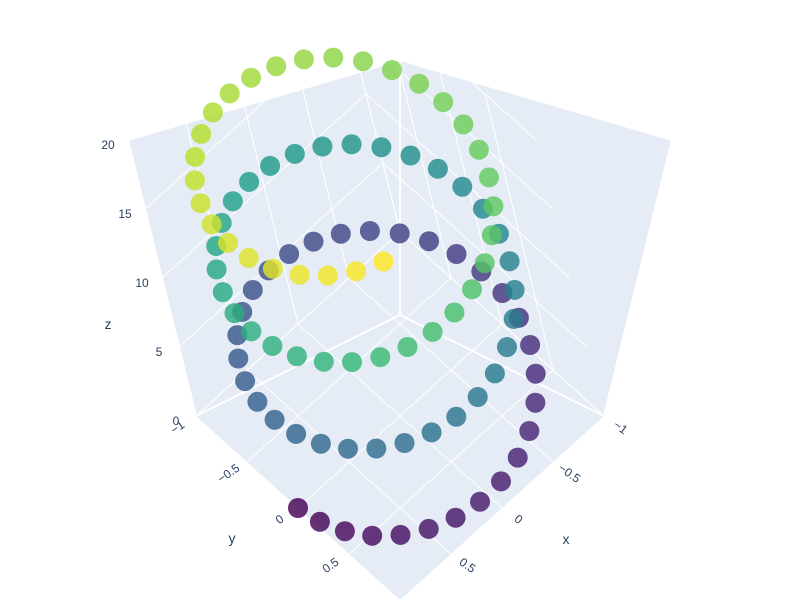 The height and width of the screenshot is (600, 800). Describe the element at coordinates (519, 519) in the screenshot. I see `x-tick-label: 0` at that location.